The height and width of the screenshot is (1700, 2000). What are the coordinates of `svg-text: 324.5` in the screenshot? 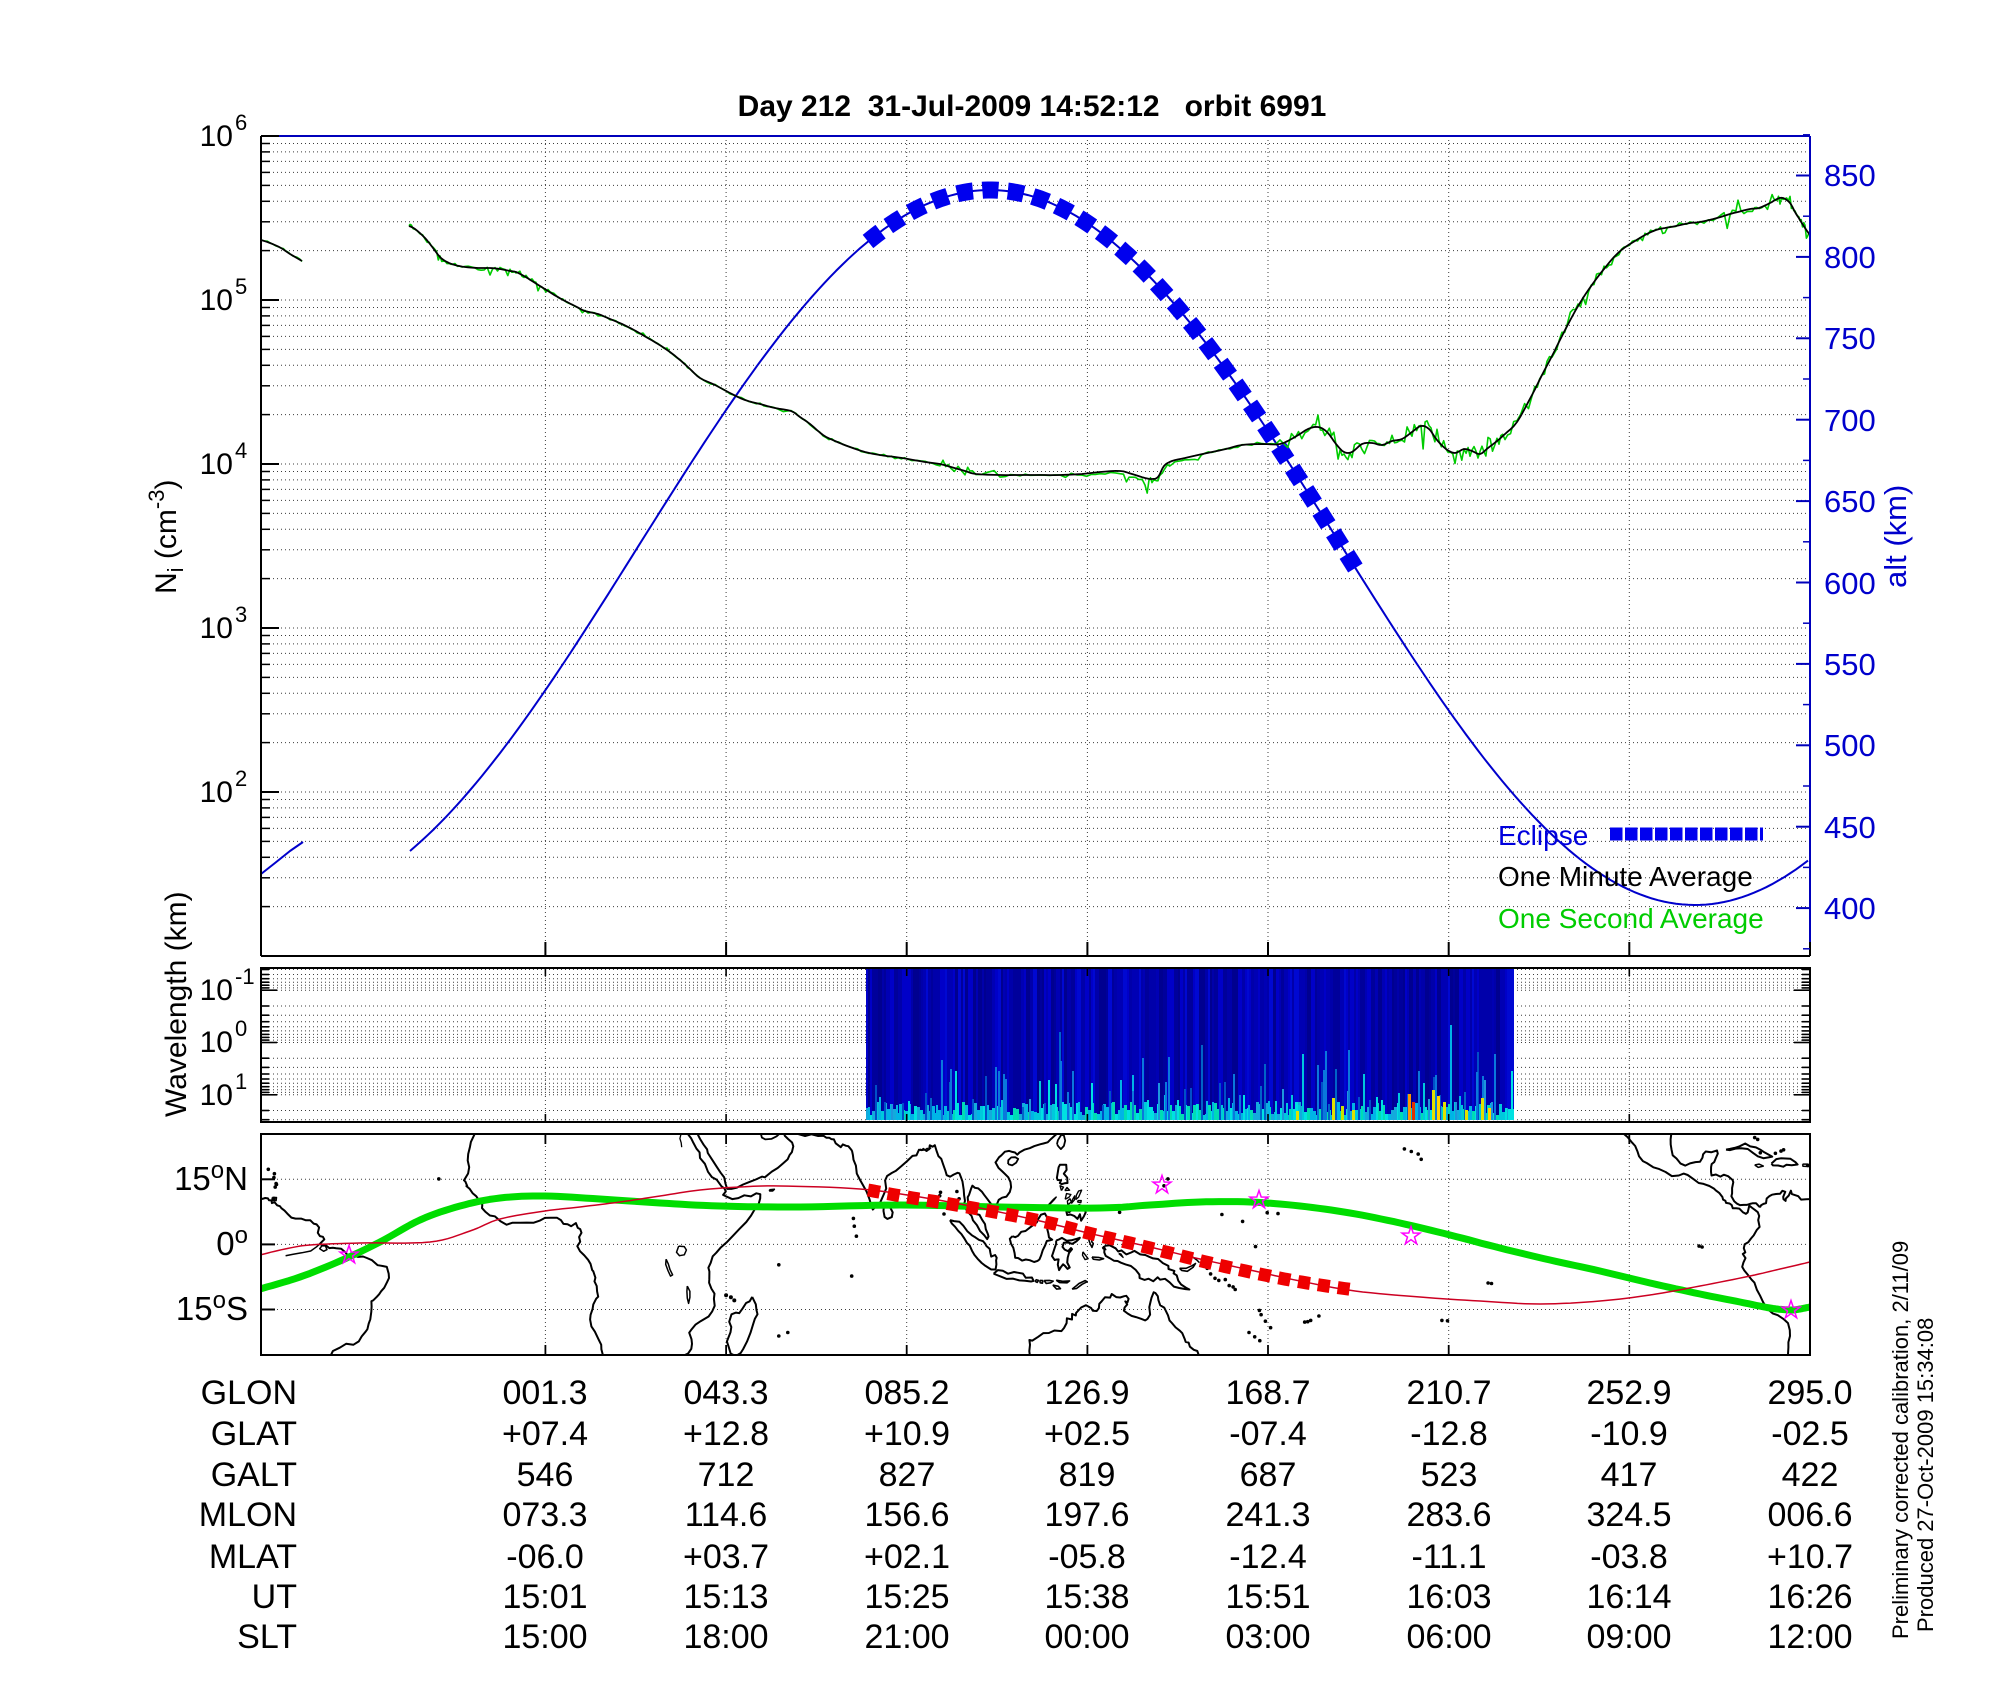 It's located at (1628, 1515).